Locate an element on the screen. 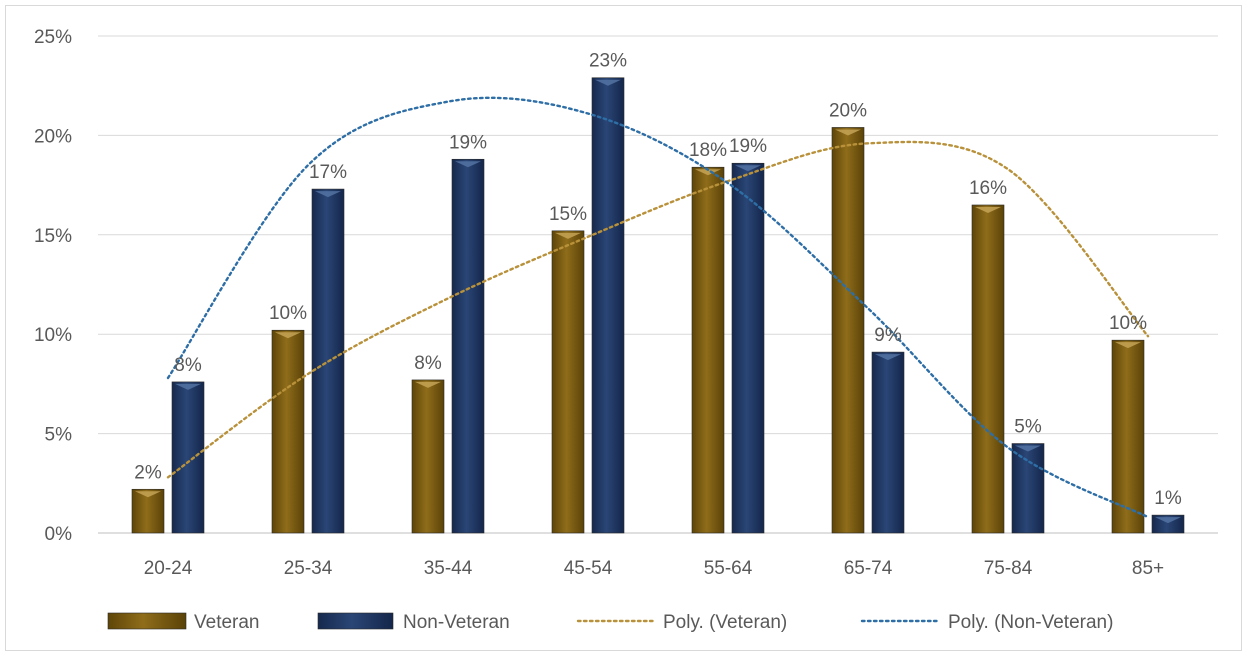 The image size is (1249, 658). y-tick-label: 10% is located at coordinates (53, 335).